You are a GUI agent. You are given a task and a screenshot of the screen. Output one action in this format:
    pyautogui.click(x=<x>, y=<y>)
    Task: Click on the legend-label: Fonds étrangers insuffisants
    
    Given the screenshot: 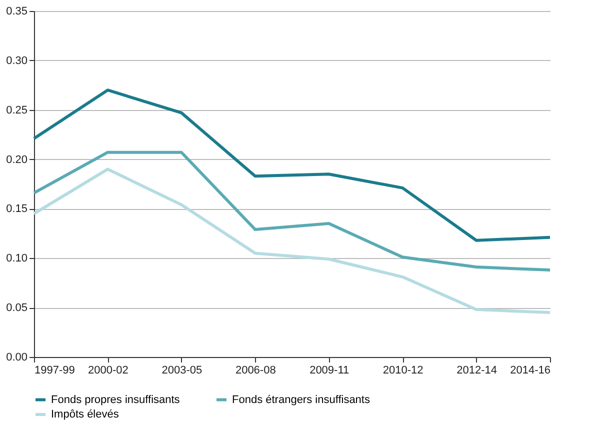 What is the action you would take?
    pyautogui.click(x=301, y=400)
    